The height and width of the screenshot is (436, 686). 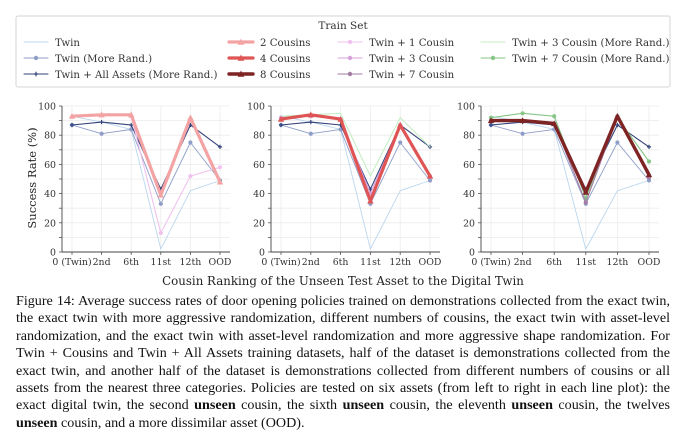 What do you see at coordinates (131, 262) in the screenshot?
I see `x-tick-label: 6th` at bounding box center [131, 262].